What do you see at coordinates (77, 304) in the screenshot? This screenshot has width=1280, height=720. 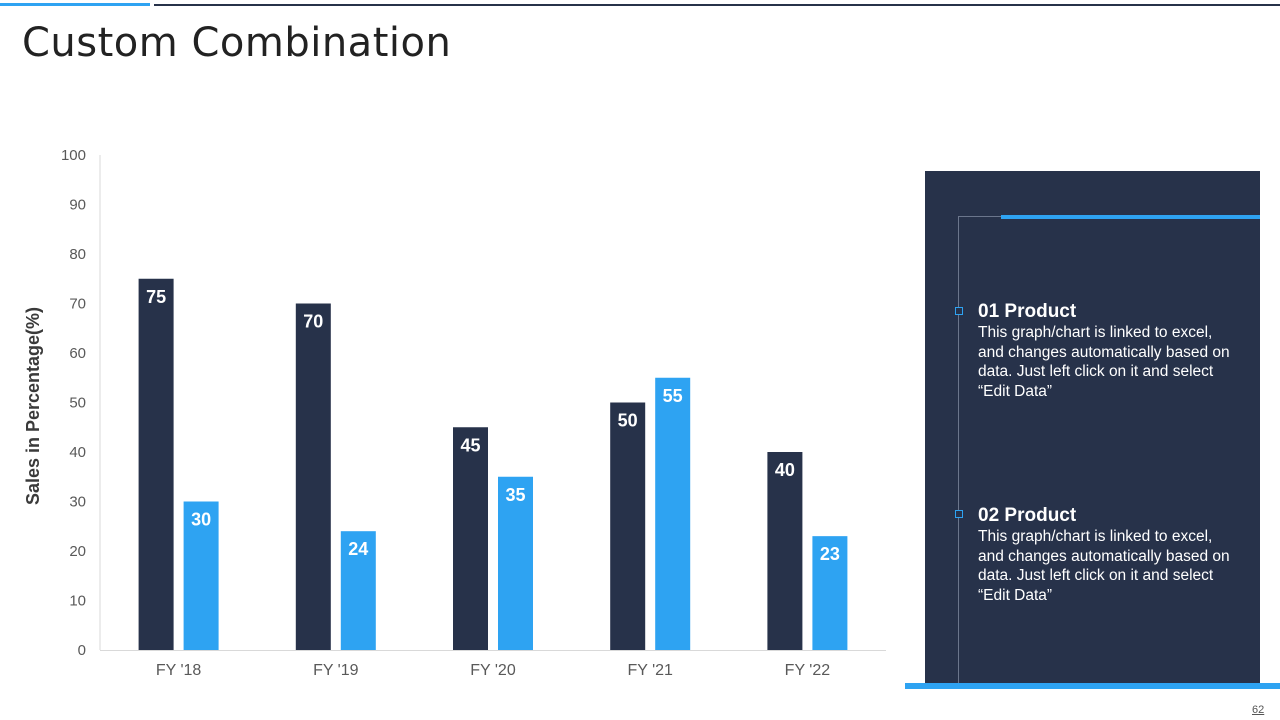 I see `y-tick-label: 70` at bounding box center [77, 304].